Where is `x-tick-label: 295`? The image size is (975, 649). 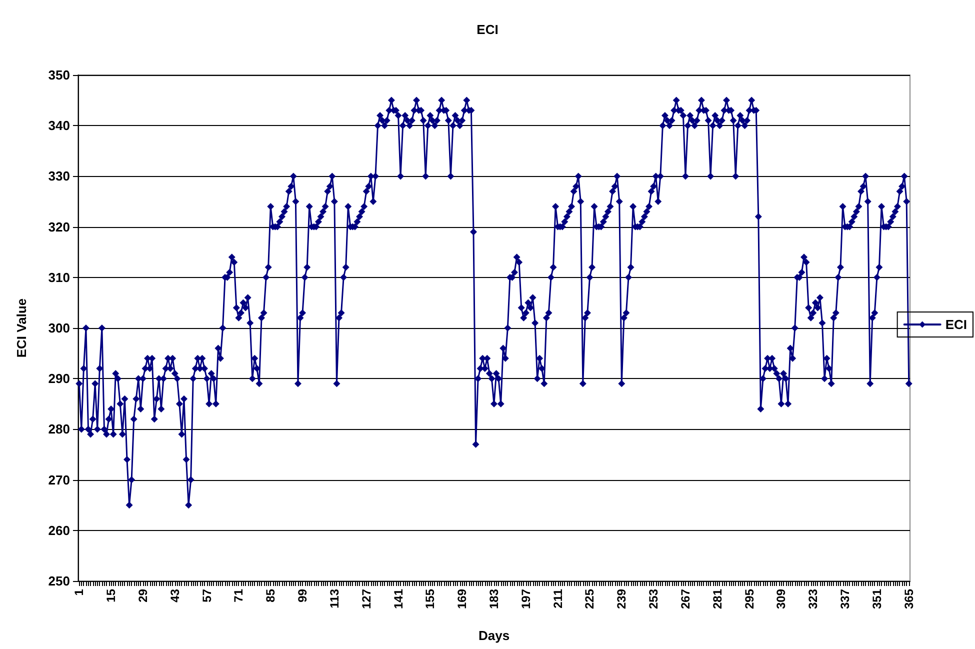 x-tick-label: 295 is located at coordinates (749, 599).